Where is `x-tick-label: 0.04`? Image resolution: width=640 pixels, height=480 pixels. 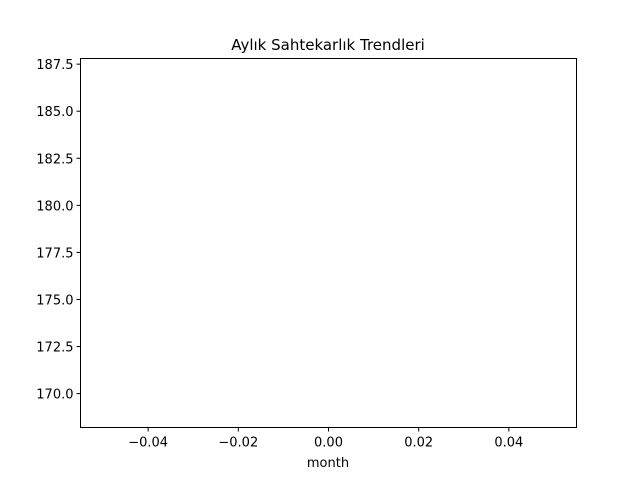 x-tick-label: 0.04 is located at coordinates (508, 443).